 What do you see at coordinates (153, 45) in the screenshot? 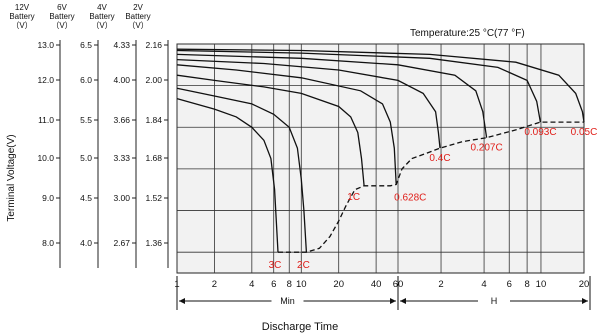
I see `y-axis-tick-label: 2.16` at bounding box center [153, 45].